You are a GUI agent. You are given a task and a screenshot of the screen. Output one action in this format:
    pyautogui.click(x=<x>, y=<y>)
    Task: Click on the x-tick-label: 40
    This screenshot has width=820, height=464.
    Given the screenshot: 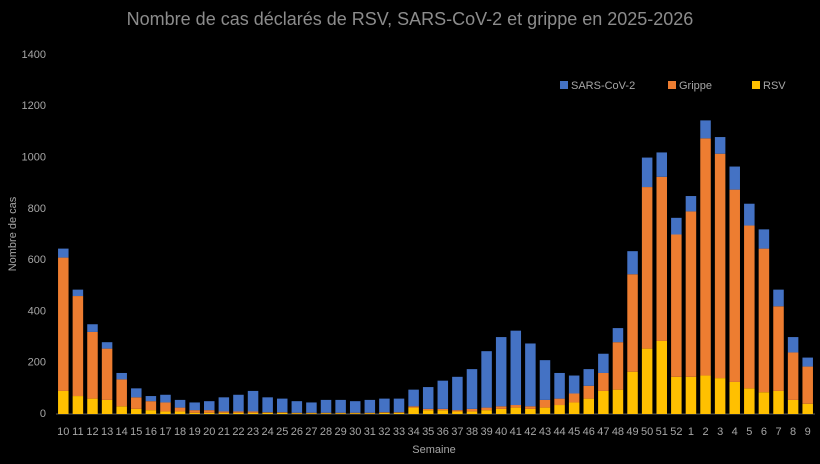 What is the action you would take?
    pyautogui.click(x=501, y=432)
    